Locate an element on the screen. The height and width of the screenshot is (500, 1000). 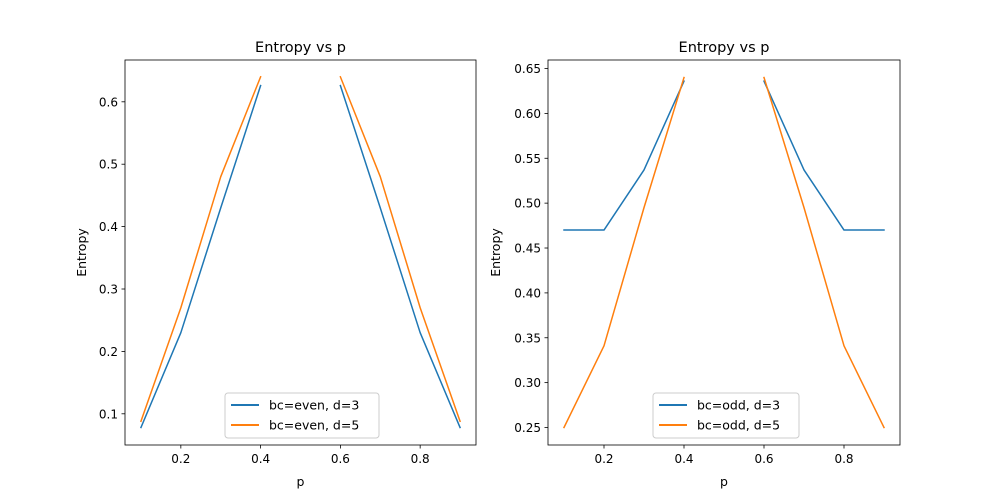
y-tick-label: 0.4 is located at coordinates (108, 227).